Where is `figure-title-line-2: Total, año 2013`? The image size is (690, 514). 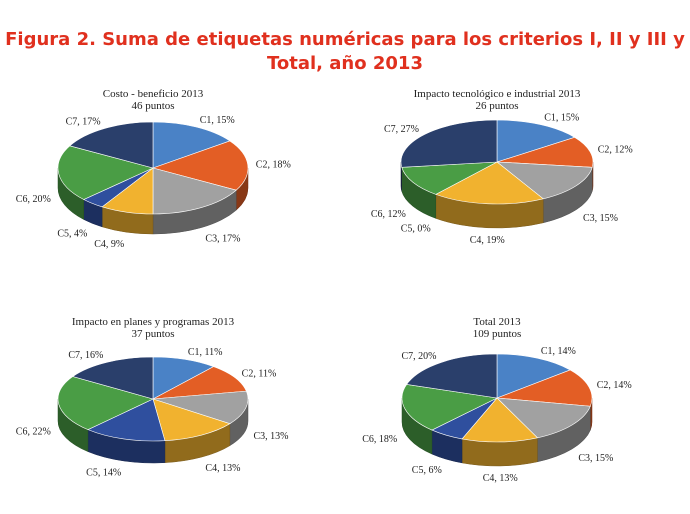 figure-title-line-2: Total, año 2013 is located at coordinates (345, 63).